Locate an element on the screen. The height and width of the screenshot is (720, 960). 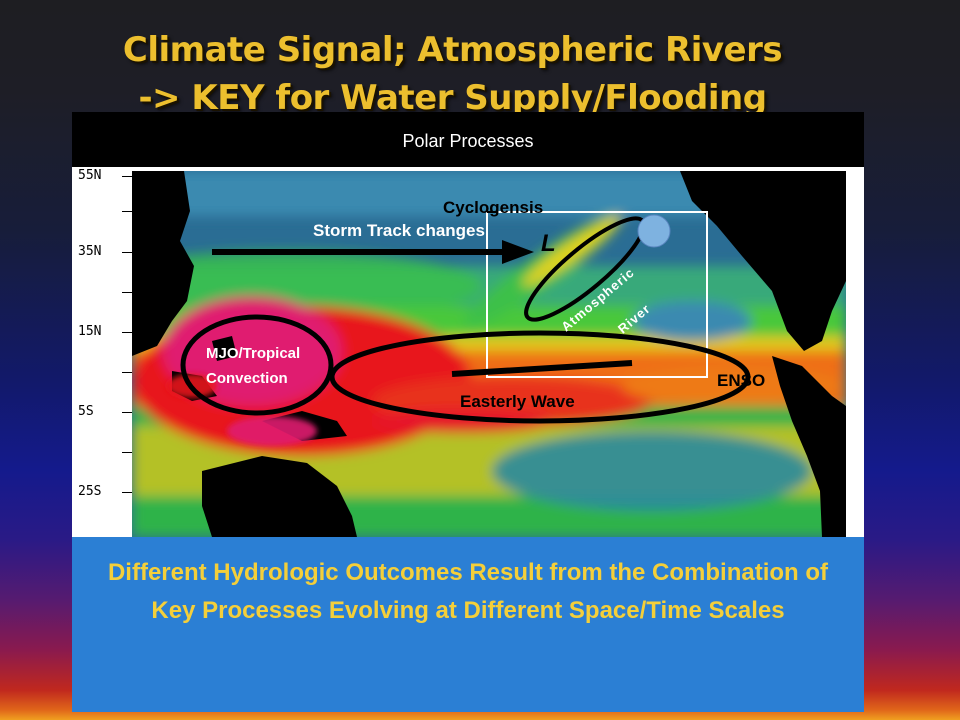
easterly-wave-line is located at coordinates (542, 368).